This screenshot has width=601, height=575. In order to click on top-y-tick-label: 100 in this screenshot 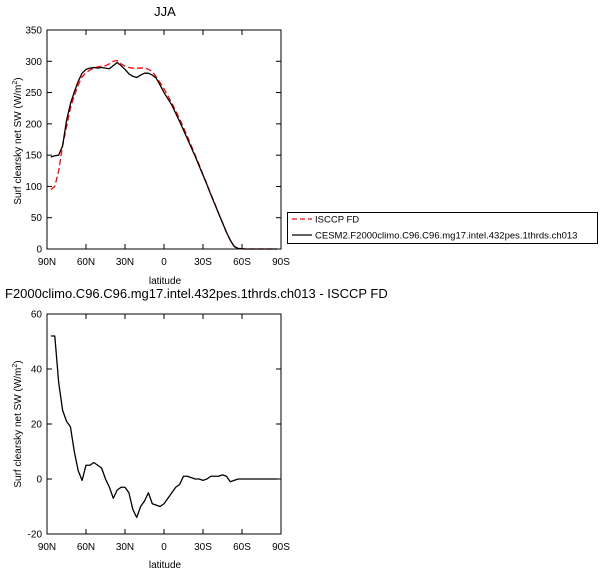, I will do `click(33, 187)`.